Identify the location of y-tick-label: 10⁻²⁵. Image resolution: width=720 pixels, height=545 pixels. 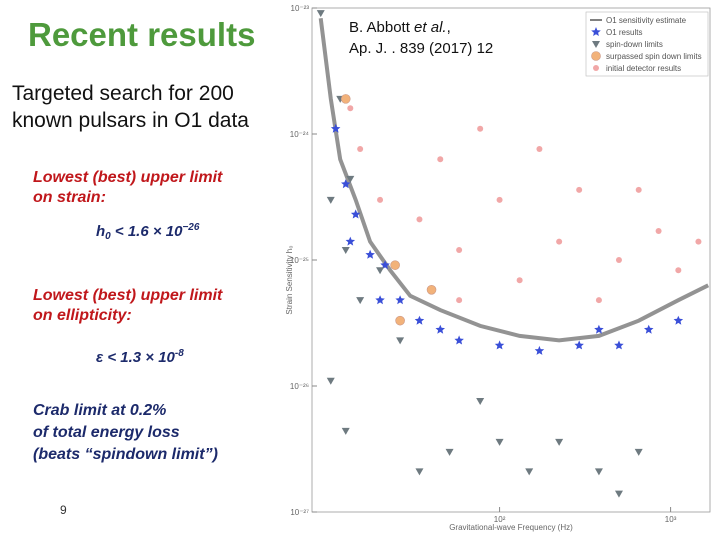
(299, 260).